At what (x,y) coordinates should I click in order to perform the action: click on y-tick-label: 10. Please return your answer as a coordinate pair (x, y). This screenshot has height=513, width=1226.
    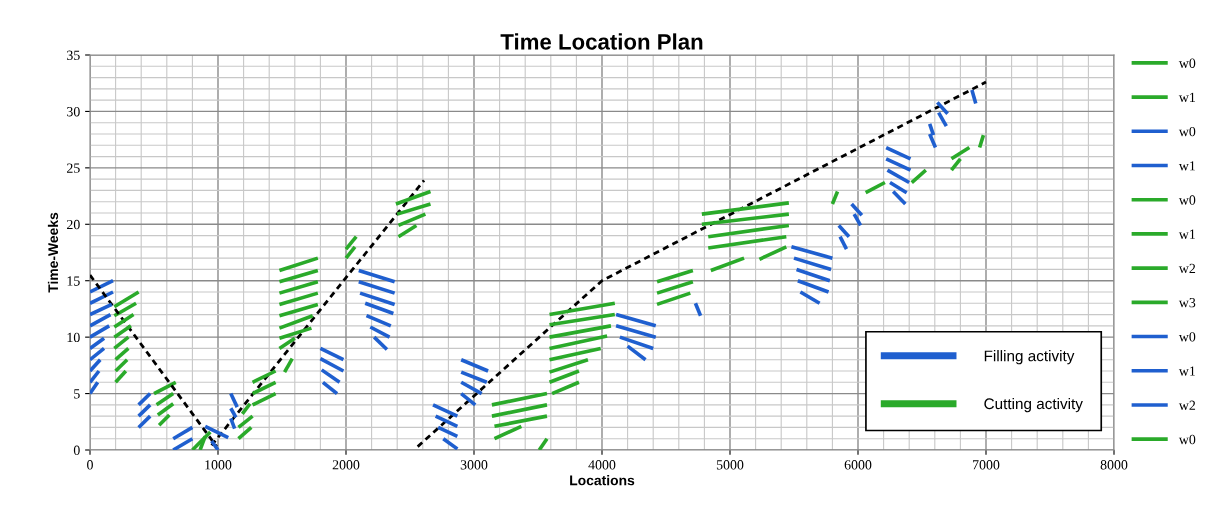
    Looking at the image, I should click on (73, 337).